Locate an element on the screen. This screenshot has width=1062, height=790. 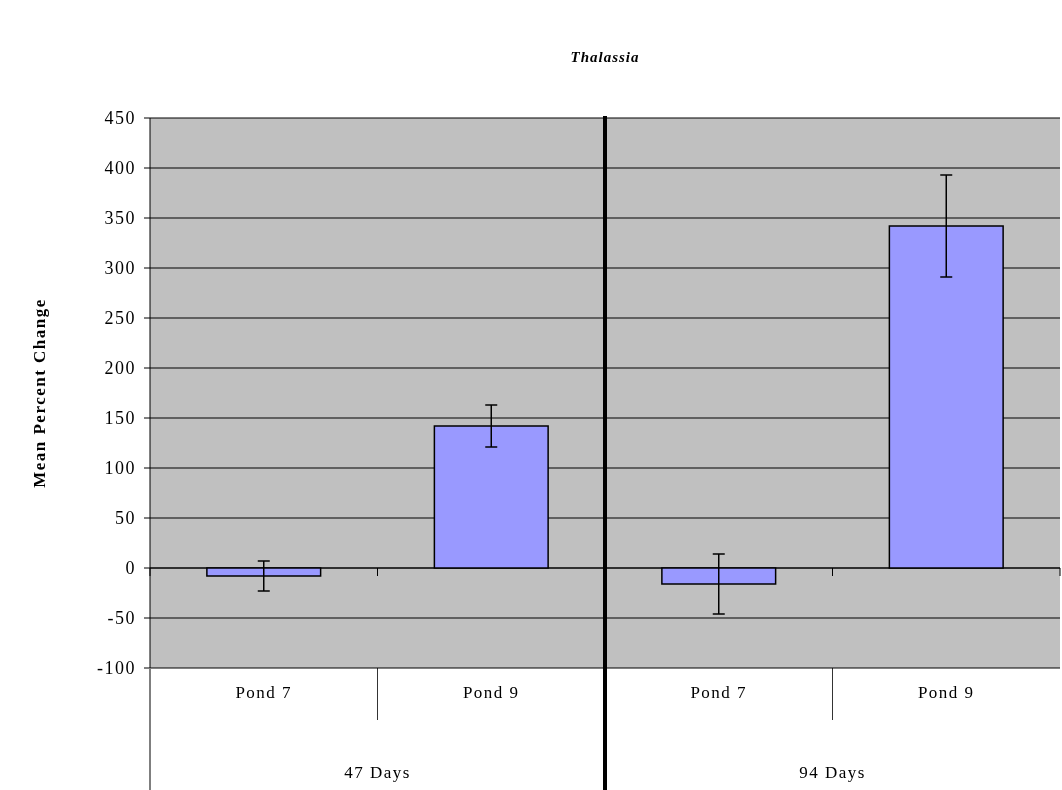
y-tick-label: 200 is located at coordinates (120, 368).